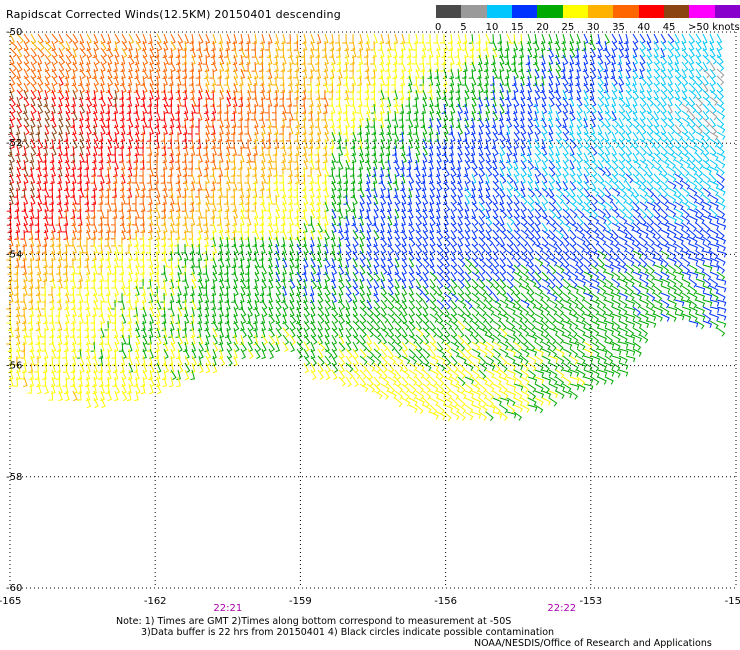 This screenshot has width=740, height=650. I want to click on legend-swatch, so click(474, 11).